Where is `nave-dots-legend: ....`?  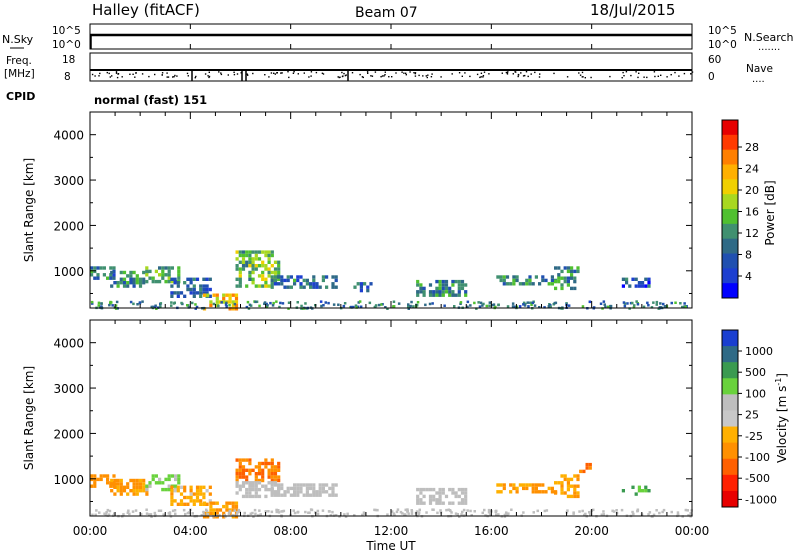 nave-dots-legend: .... is located at coordinates (758, 79).